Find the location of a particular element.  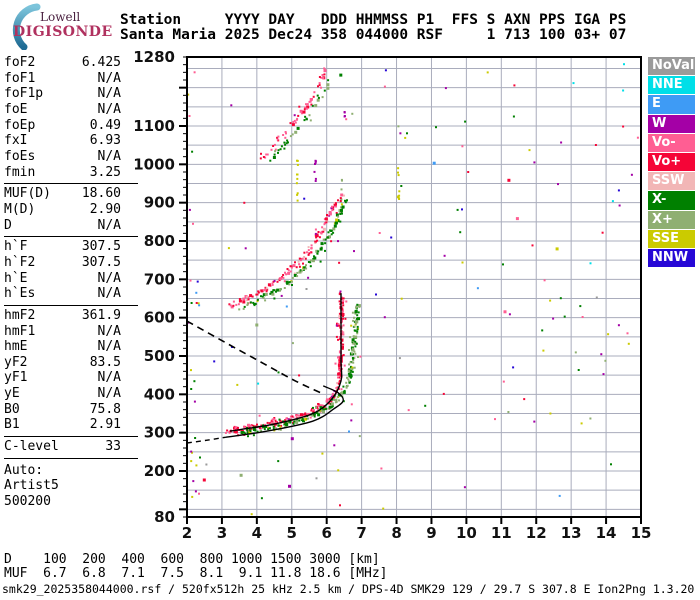

y-tick-label: 800 is located at coordinates (159, 241).